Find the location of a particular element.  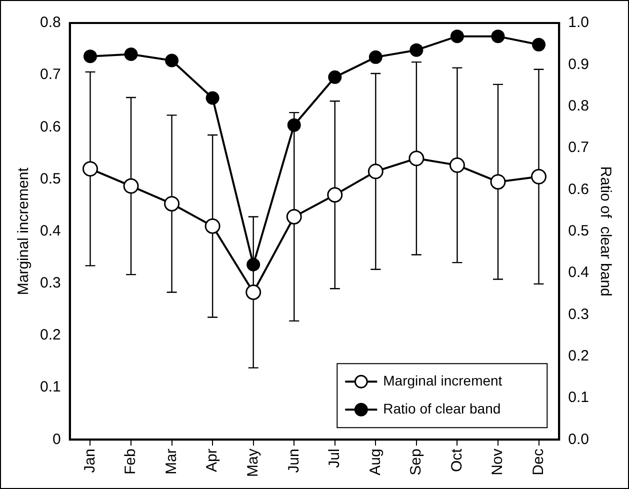

y2-tick-label: 0.3 is located at coordinates (579, 314).